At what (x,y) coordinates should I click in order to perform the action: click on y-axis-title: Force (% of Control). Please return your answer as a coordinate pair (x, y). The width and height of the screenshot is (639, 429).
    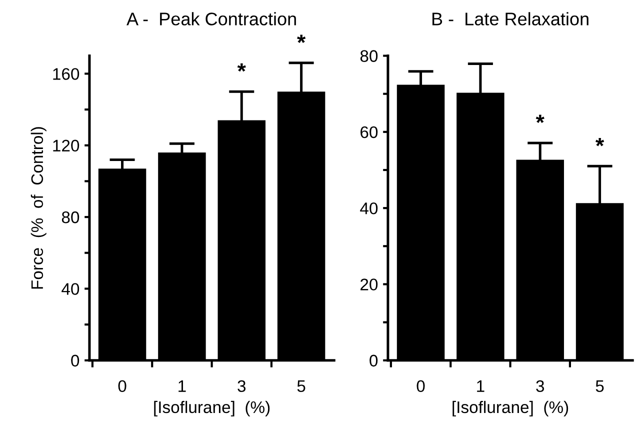
    Looking at the image, I should click on (38, 208).